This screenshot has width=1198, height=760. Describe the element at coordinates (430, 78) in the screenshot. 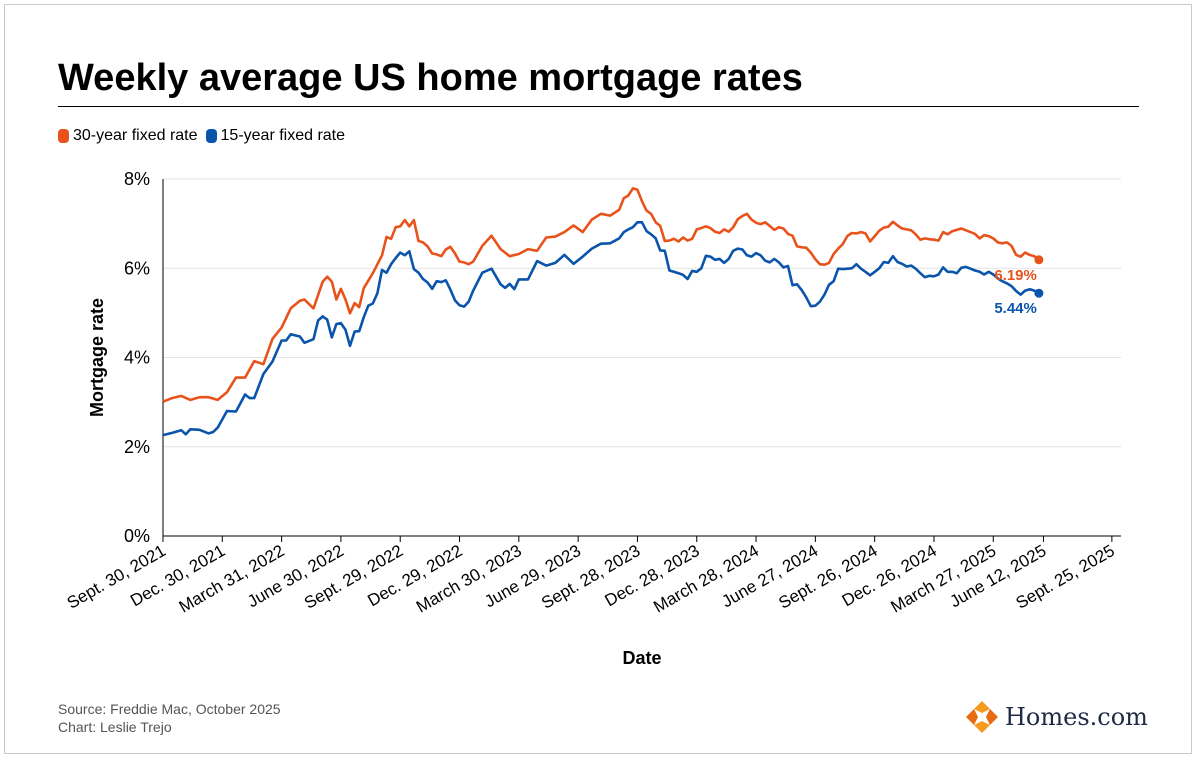

I see `chart-title: Weekly average US home mortgage rates` at that location.